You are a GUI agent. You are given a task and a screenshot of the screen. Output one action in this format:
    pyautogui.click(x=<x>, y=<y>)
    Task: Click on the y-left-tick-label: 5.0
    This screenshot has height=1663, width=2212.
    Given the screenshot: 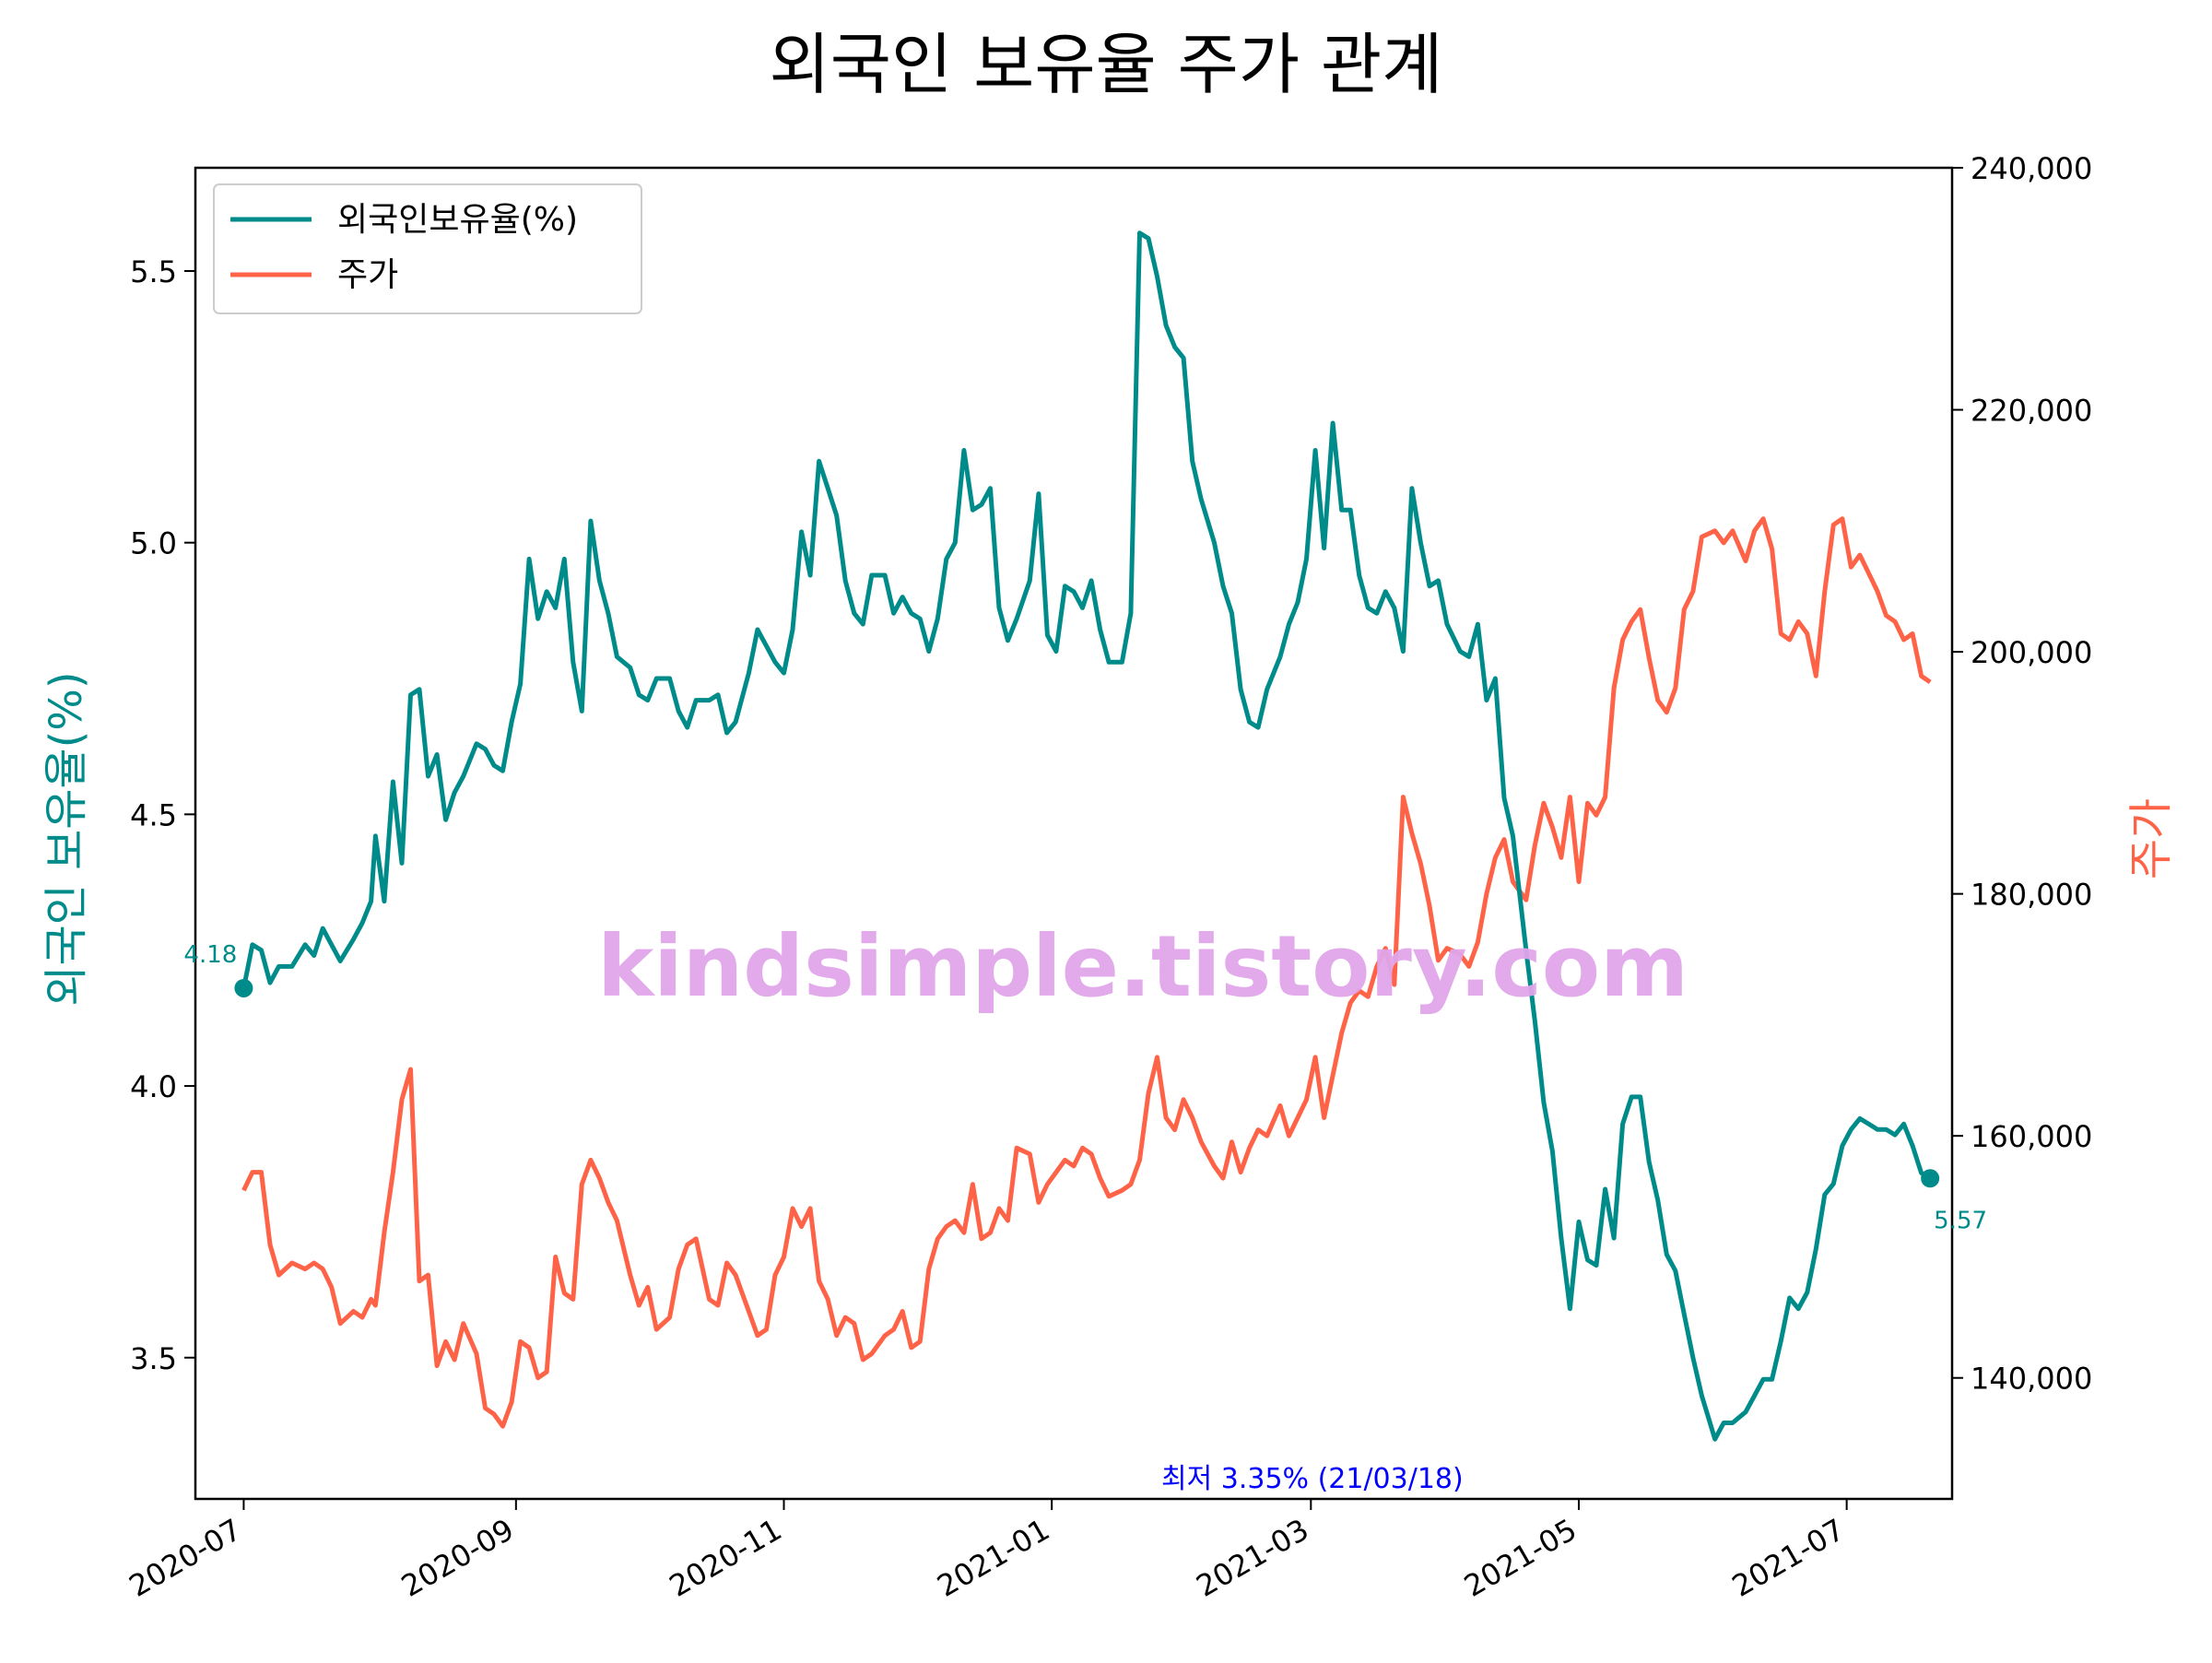 What is the action you would take?
    pyautogui.click(x=153, y=543)
    